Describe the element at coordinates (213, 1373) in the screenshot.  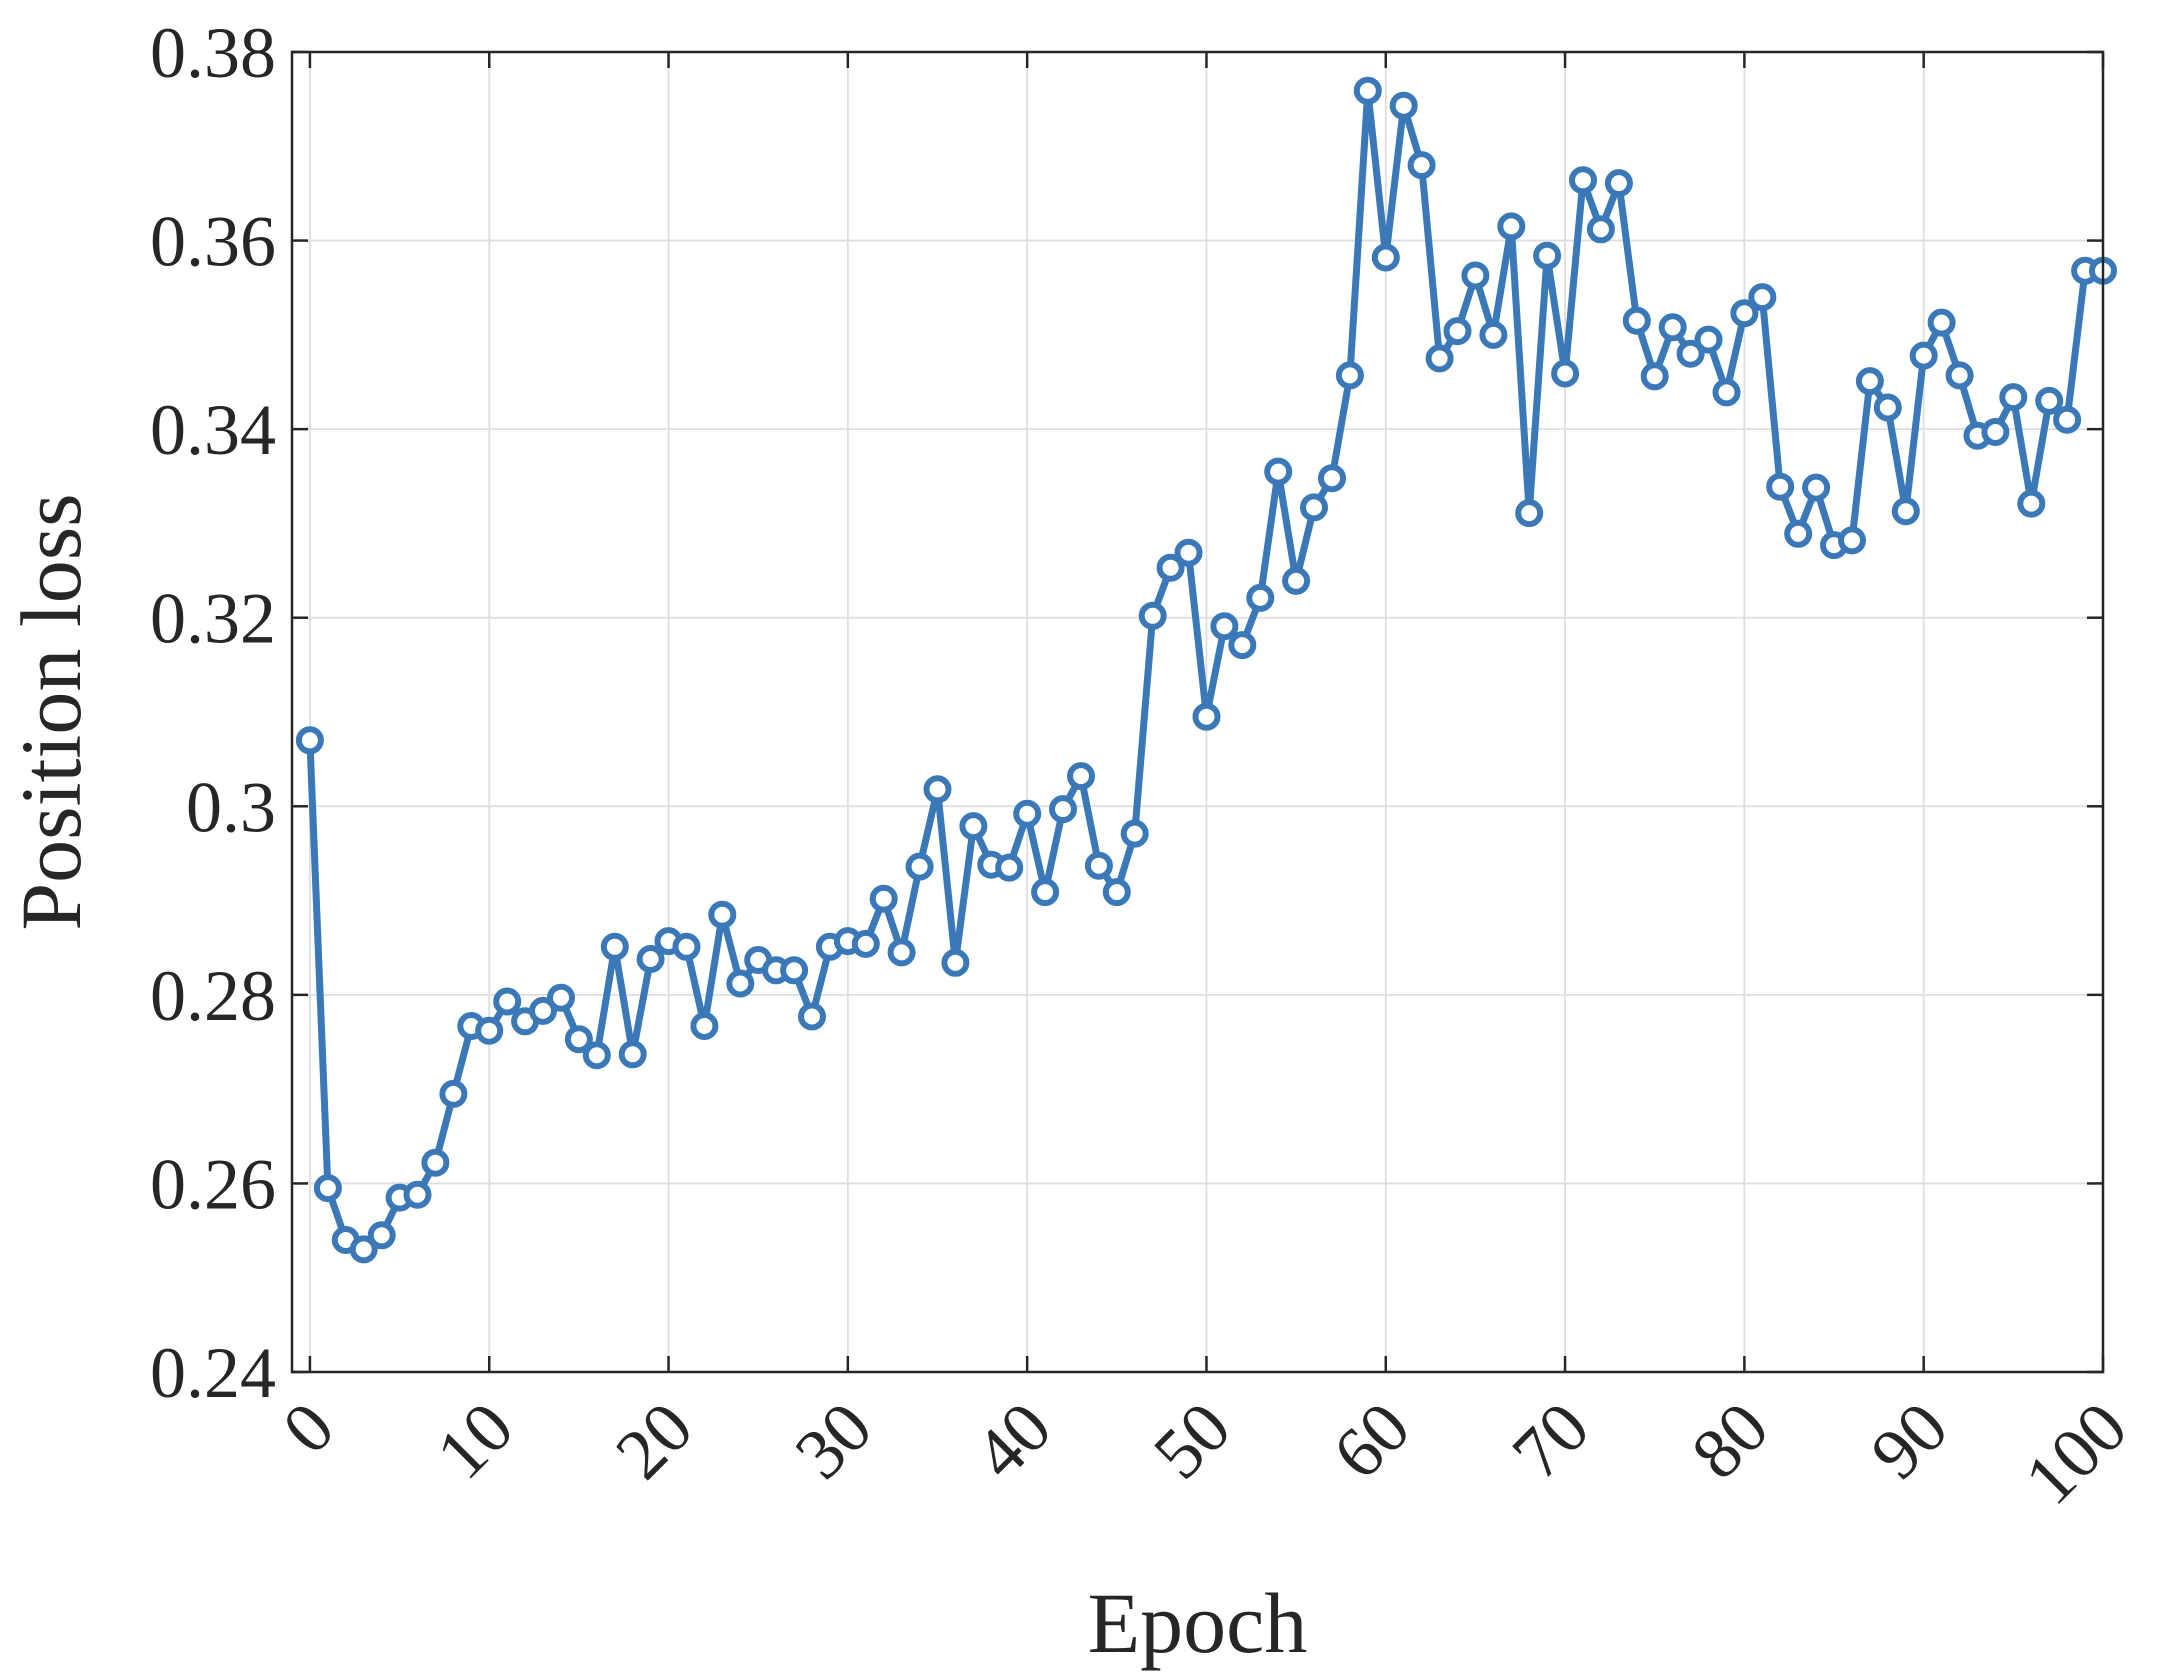
I see `y-tick-label: 0.24` at that location.